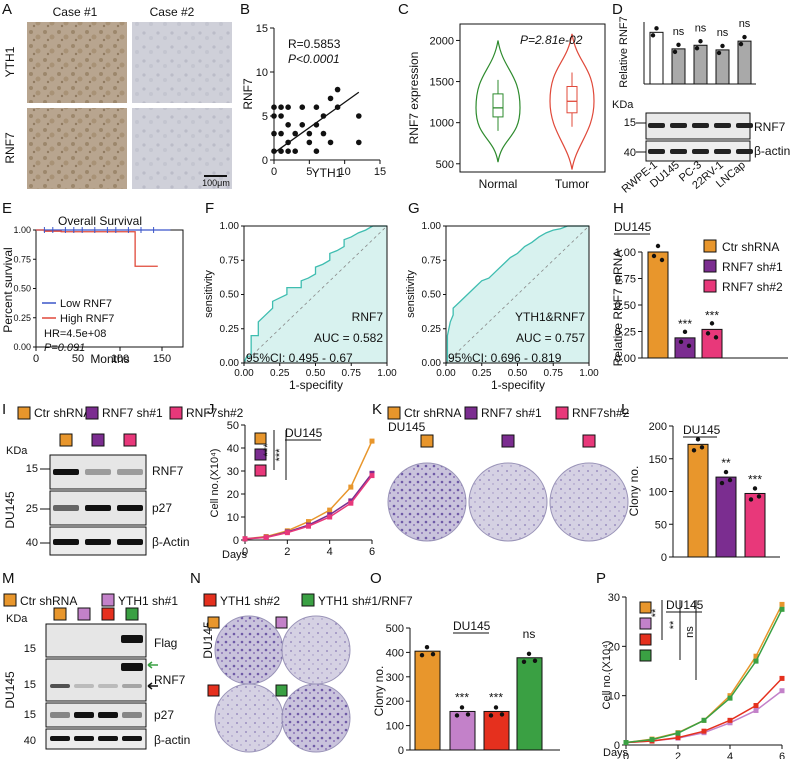 The width and height of the screenshot is (790, 759). I want to click on panel-label-K: K, so click(377, 409).